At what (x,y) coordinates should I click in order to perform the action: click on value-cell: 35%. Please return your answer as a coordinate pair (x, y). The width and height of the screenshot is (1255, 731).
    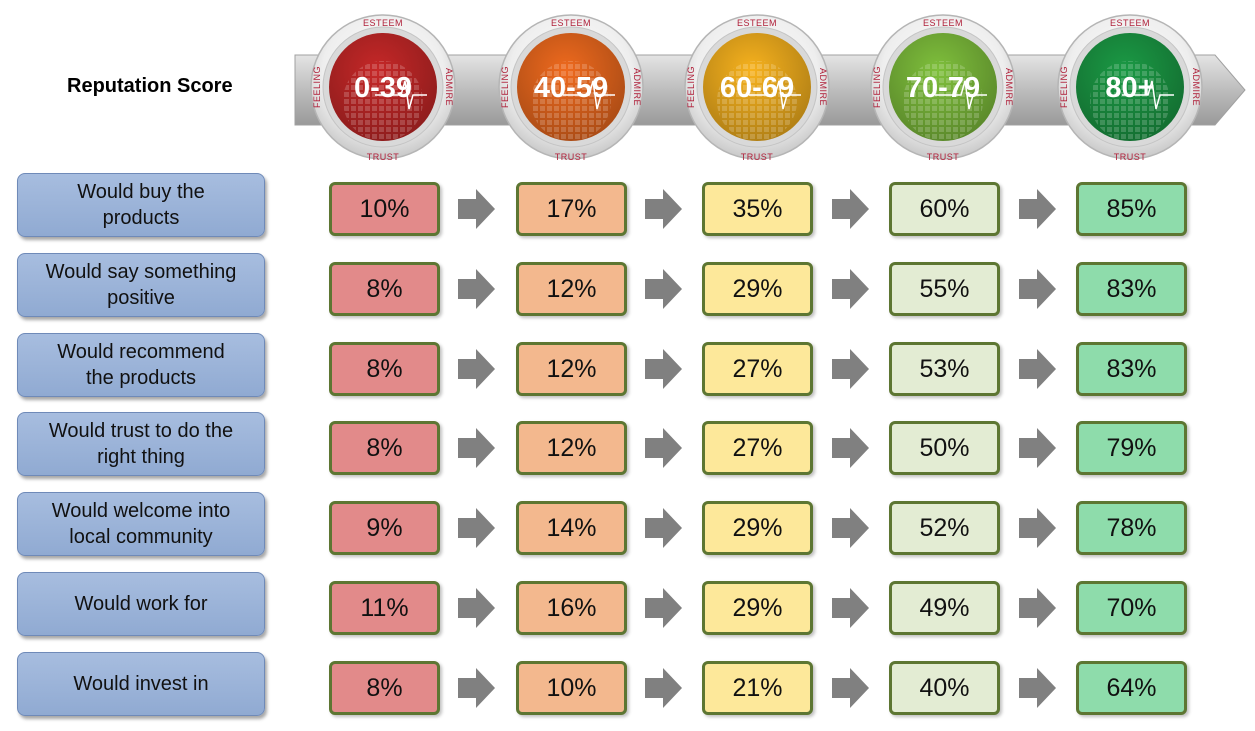
    Looking at the image, I should click on (757, 209).